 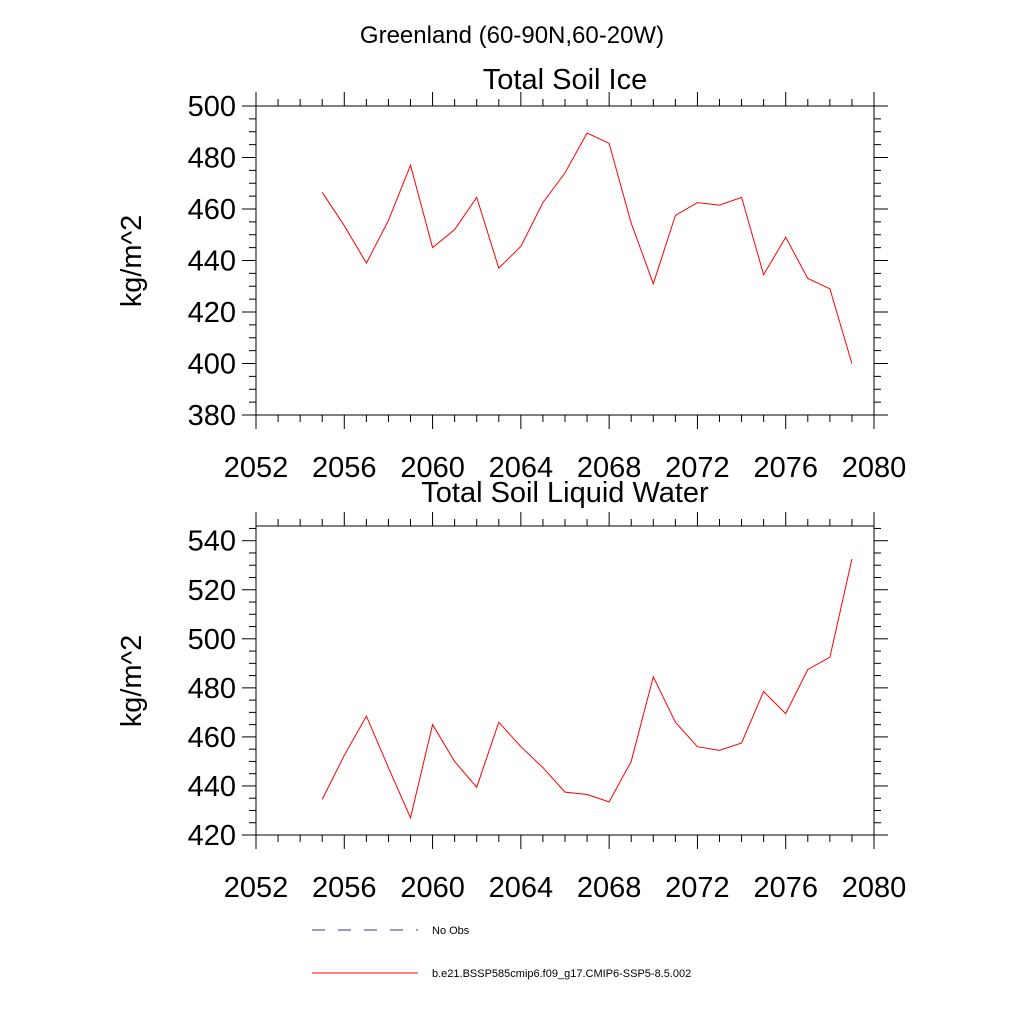 What do you see at coordinates (132, 681) in the screenshot?
I see `soil-liquid-water-ylabel: kg/m^2` at bounding box center [132, 681].